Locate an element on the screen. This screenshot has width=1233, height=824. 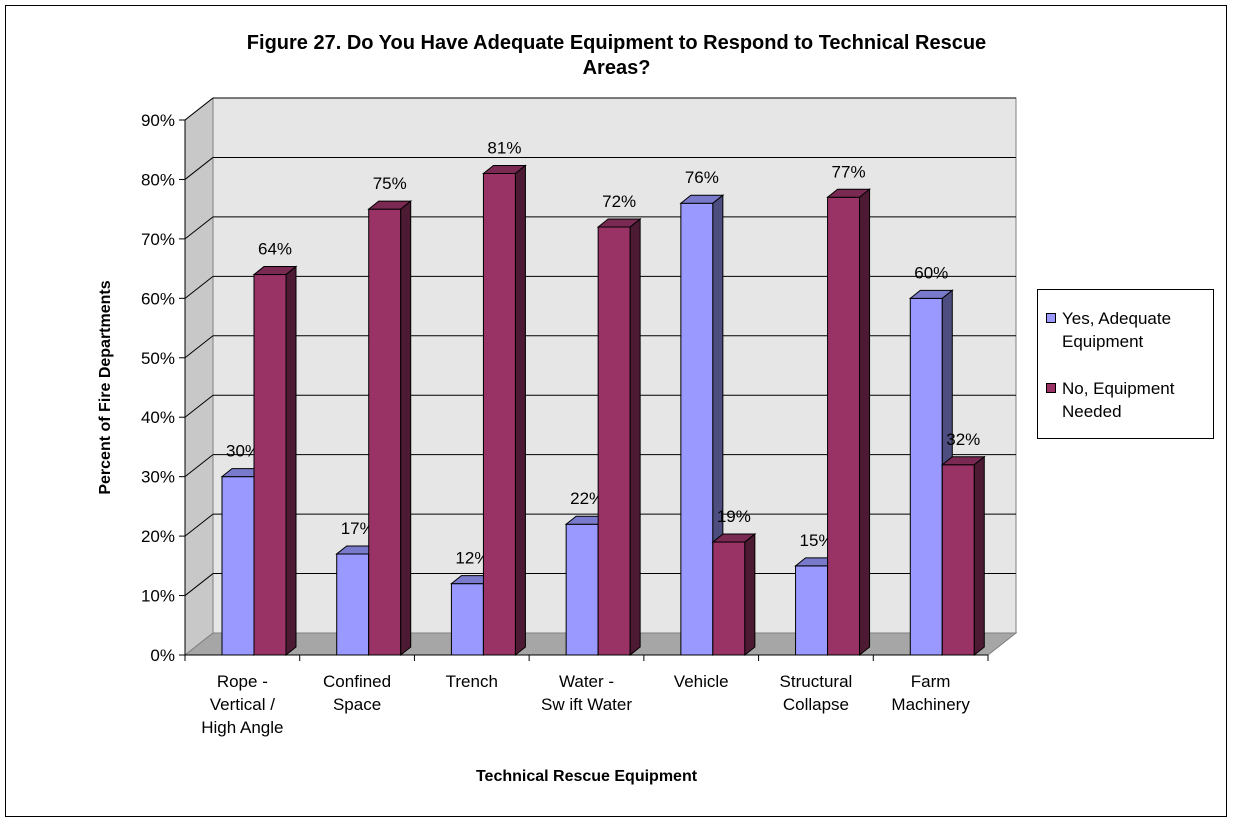
data-label: 64% is located at coordinates (275, 249).